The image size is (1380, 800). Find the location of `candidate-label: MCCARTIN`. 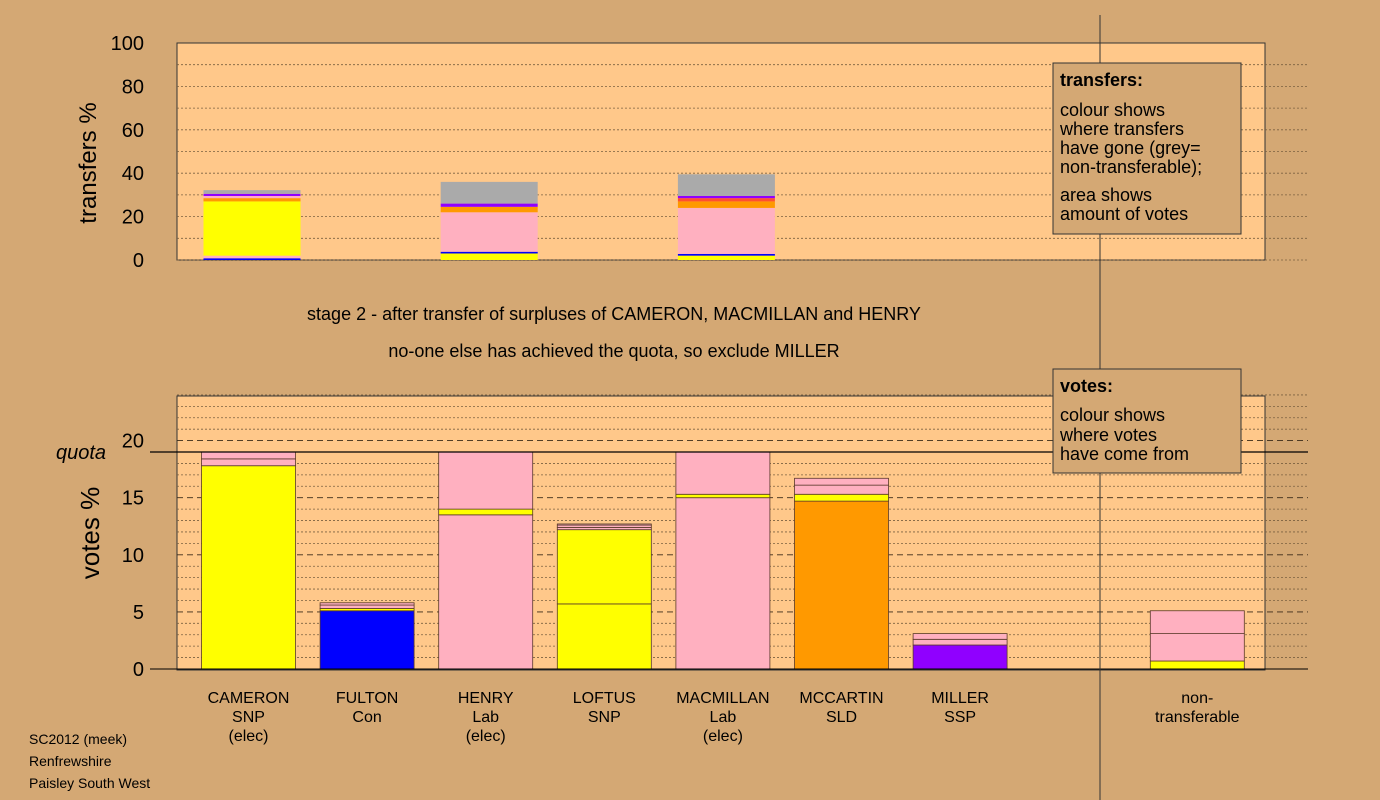

candidate-label: MCCARTIN is located at coordinates (841, 698).